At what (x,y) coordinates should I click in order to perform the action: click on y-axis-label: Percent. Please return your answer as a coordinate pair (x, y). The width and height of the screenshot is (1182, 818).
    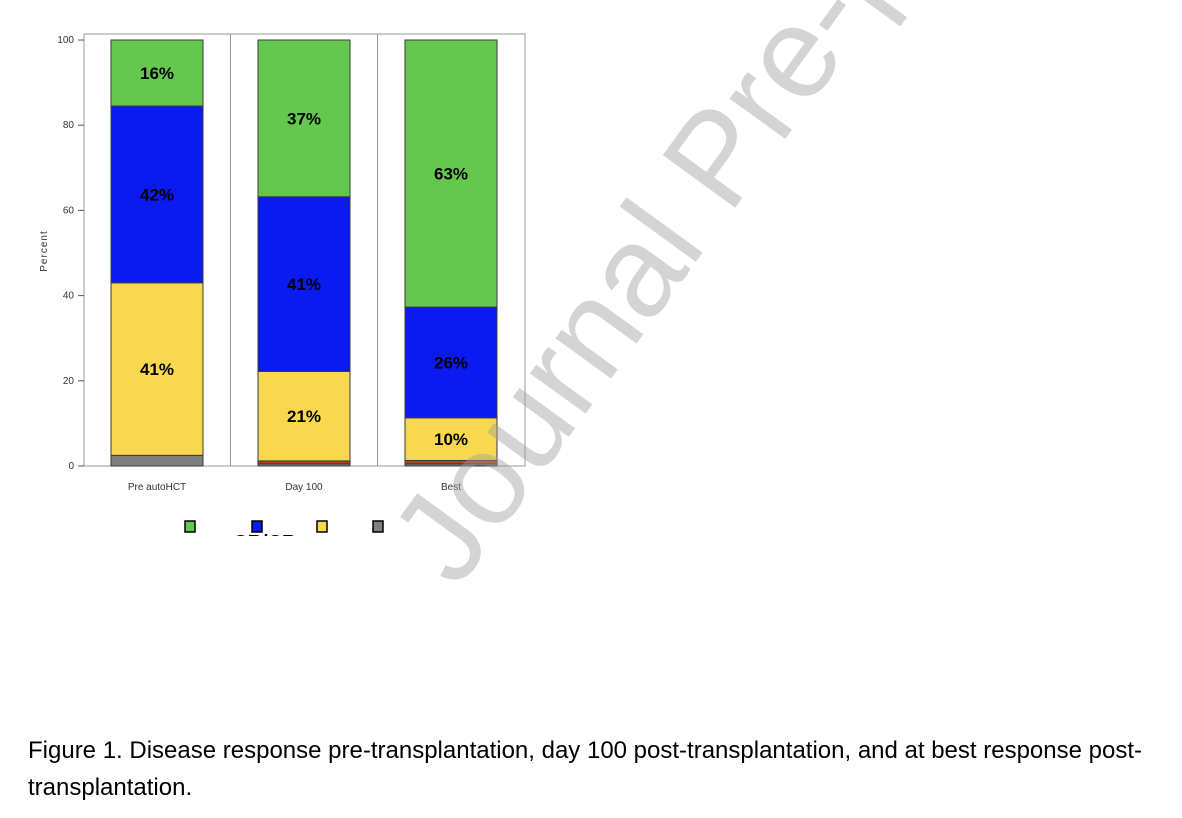
    Looking at the image, I should click on (44, 250).